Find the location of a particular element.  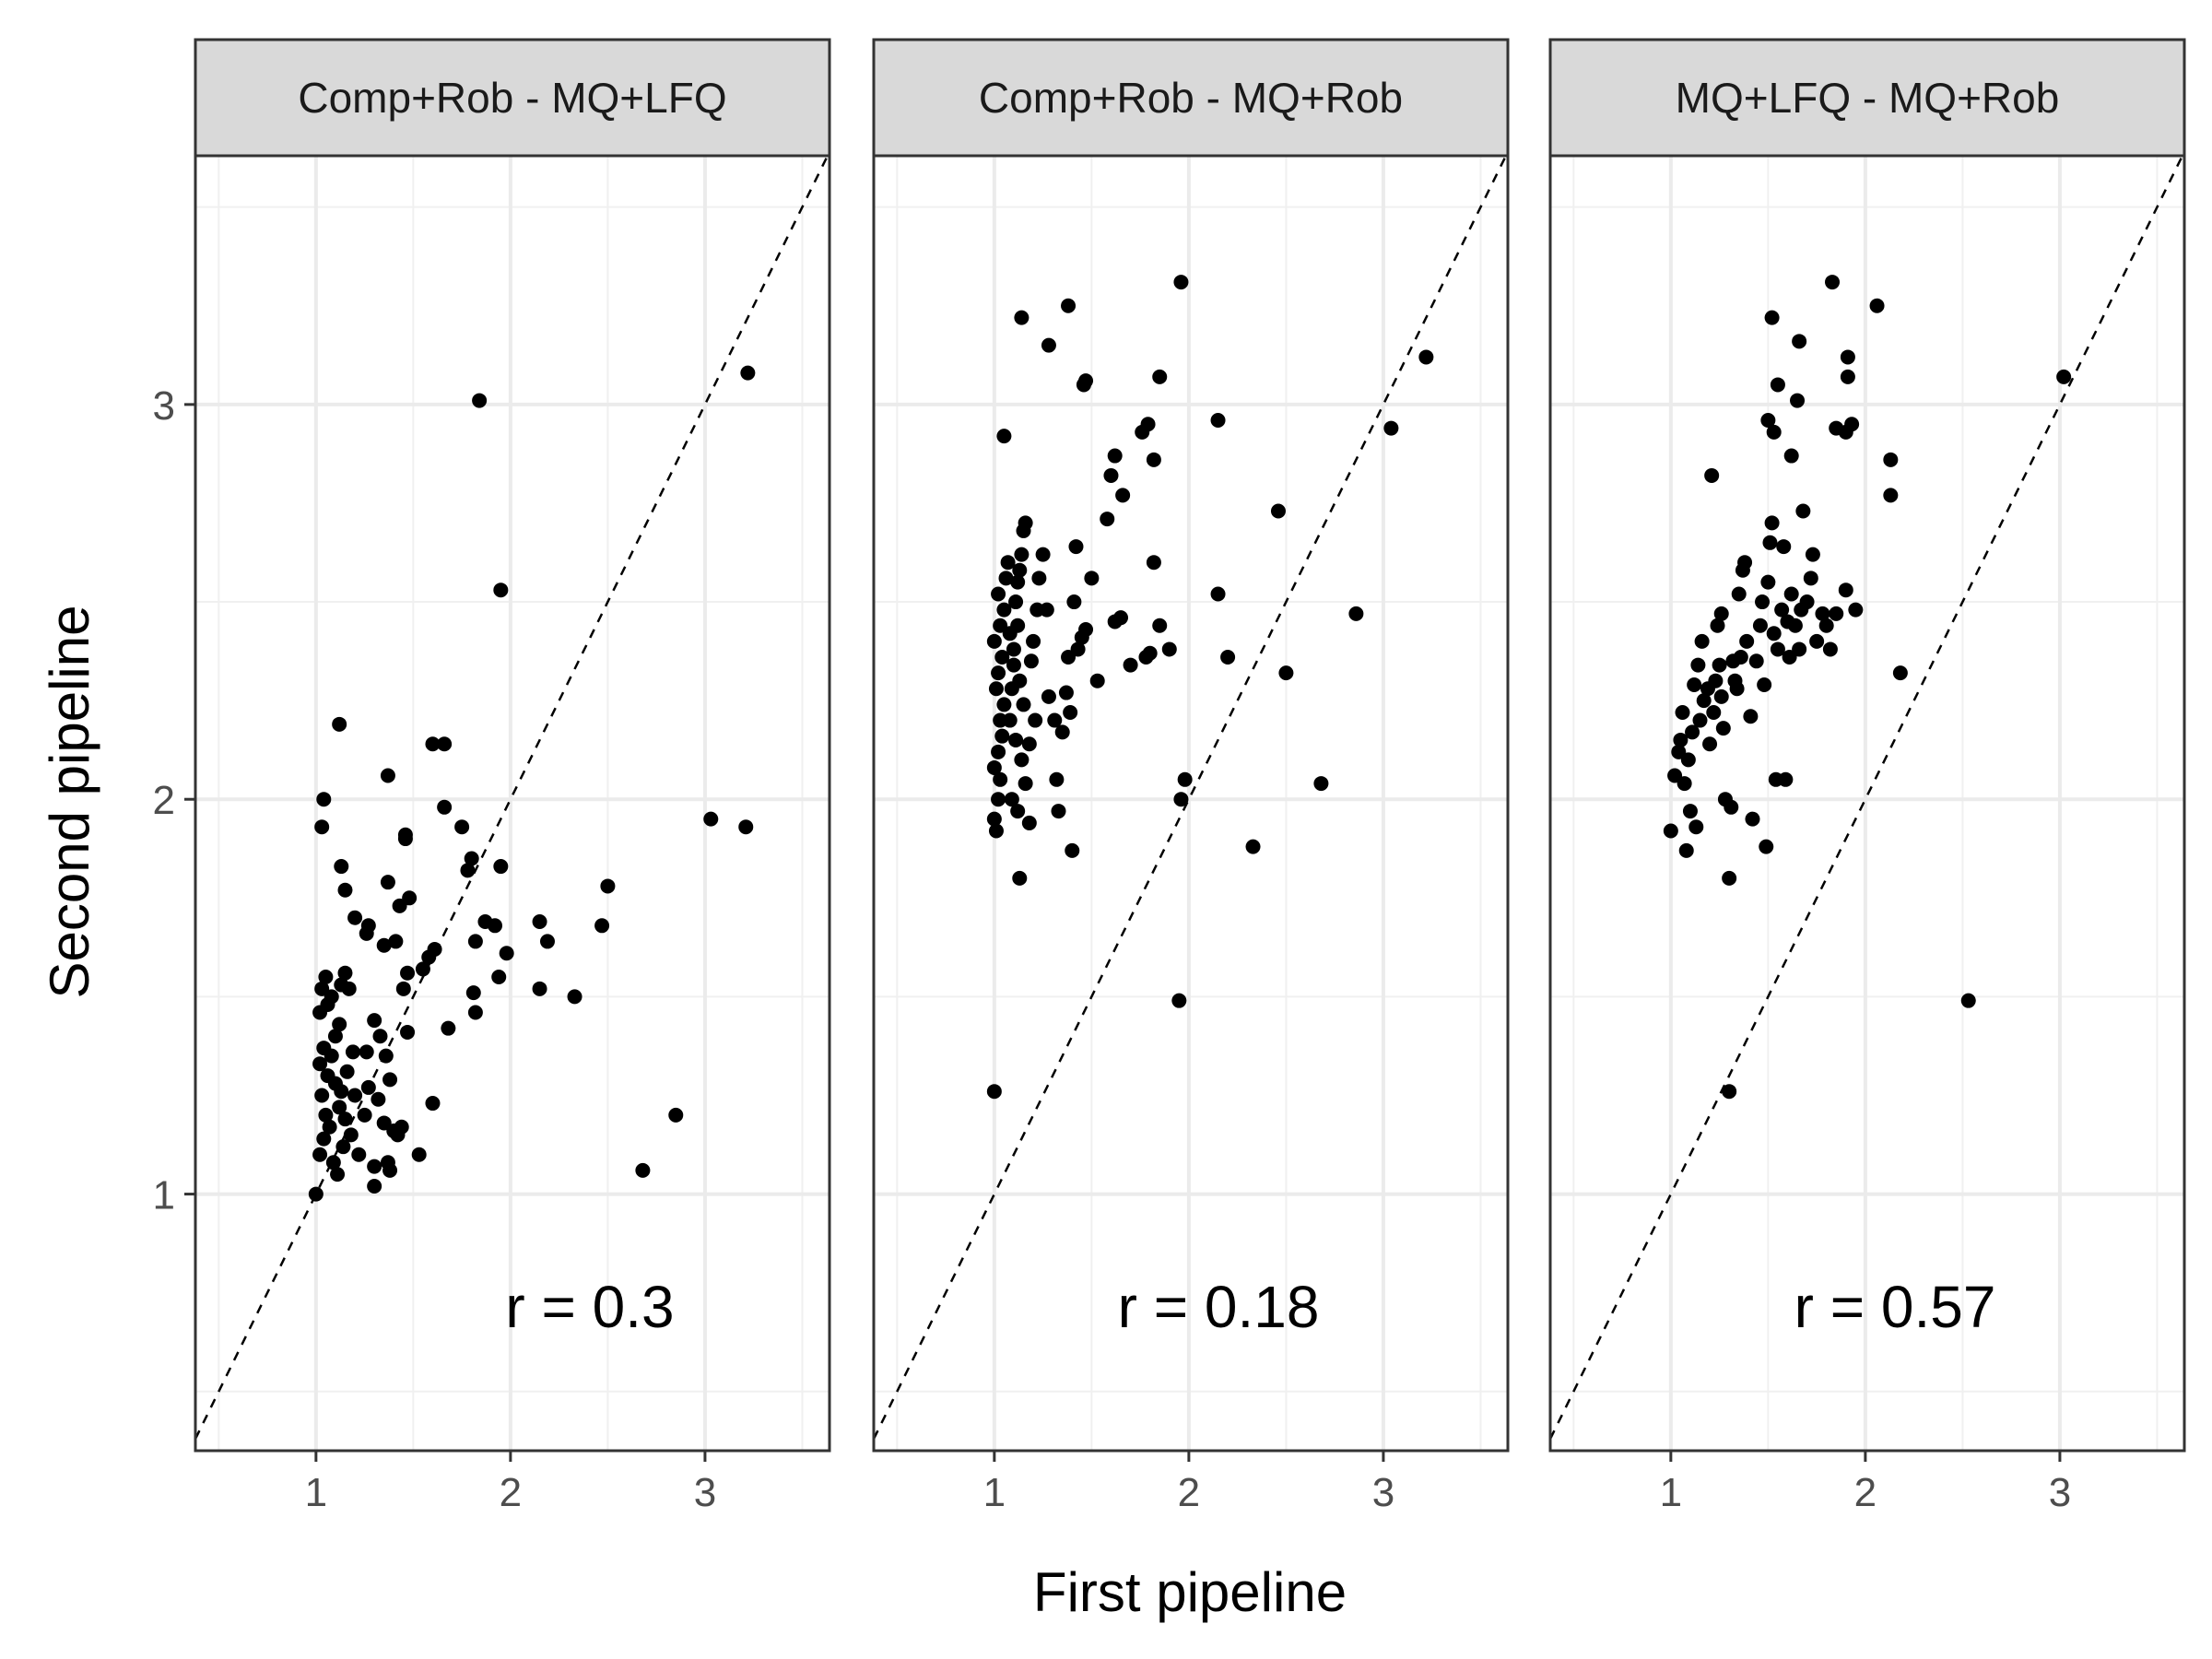

x-tick-label: 2 is located at coordinates (511, 1492).